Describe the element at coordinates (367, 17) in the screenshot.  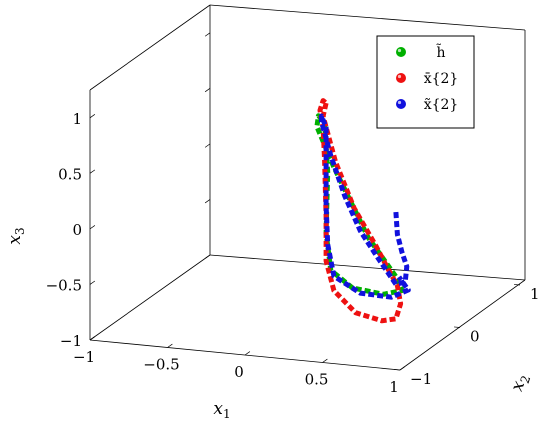
I see `top-edge-back` at that location.